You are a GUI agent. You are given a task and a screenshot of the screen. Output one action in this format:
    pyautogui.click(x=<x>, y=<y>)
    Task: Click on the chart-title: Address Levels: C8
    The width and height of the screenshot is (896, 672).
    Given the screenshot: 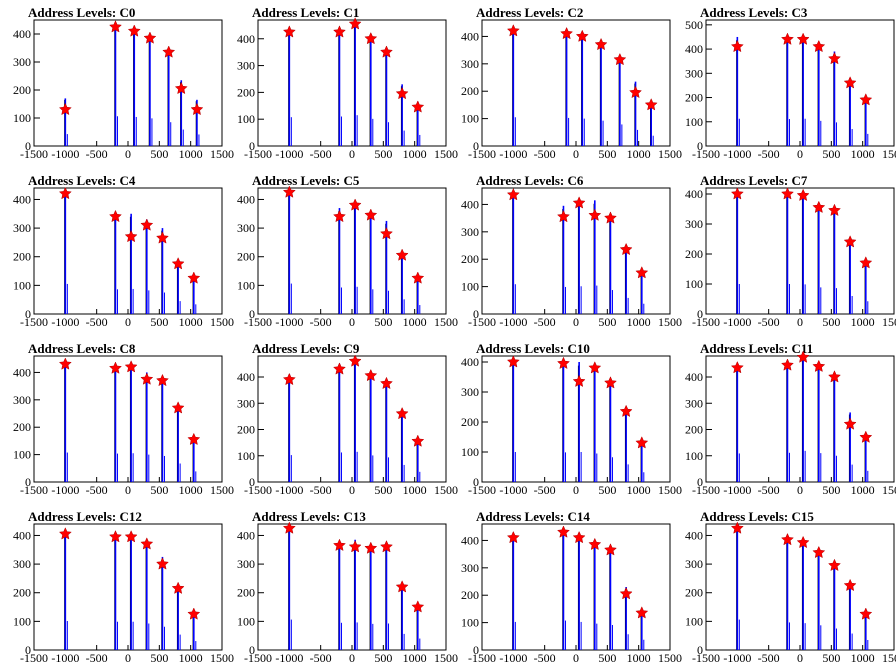 What is the action you would take?
    pyautogui.click(x=82, y=348)
    